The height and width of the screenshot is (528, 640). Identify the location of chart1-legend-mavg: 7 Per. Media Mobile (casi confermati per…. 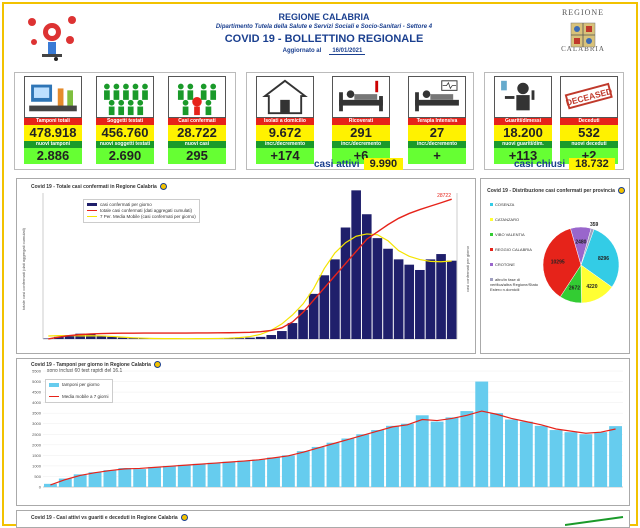
(141, 217).